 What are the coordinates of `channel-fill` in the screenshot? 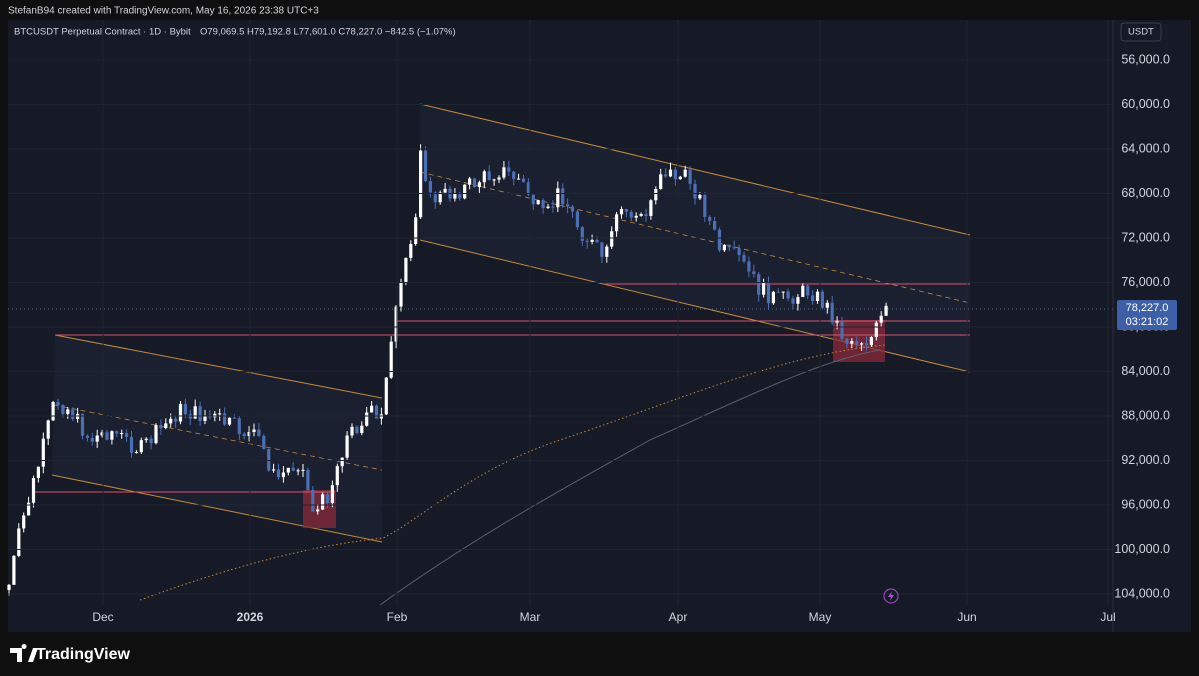 It's located at (217, 438).